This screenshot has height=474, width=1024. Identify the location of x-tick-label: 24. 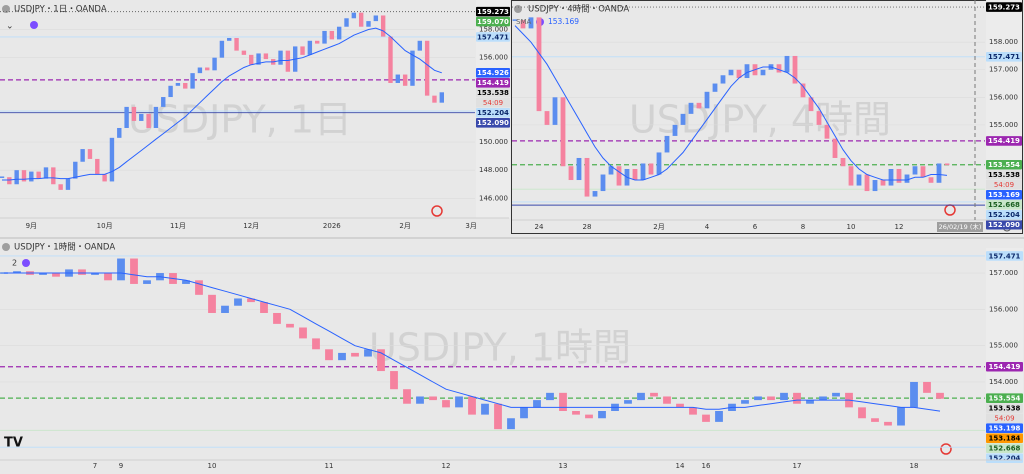
(539, 227).